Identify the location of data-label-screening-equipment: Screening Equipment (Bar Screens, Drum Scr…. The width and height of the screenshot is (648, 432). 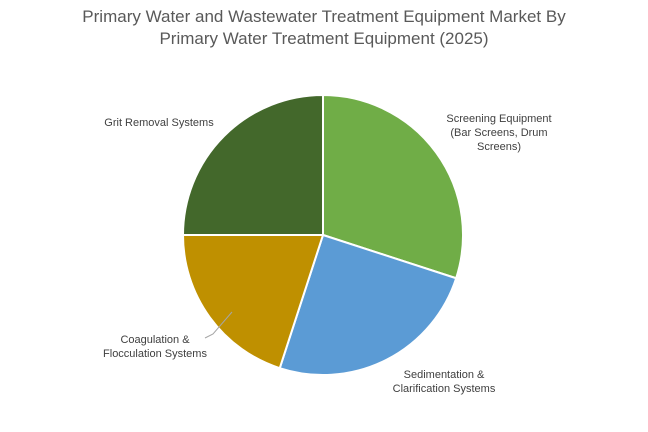
(498, 133).